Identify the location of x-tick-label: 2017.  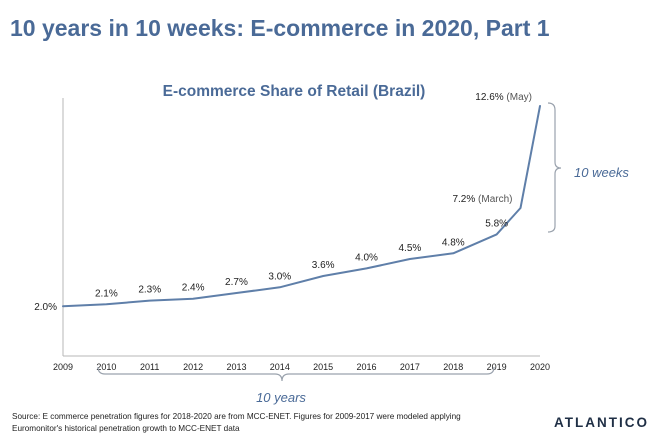
(410, 367).